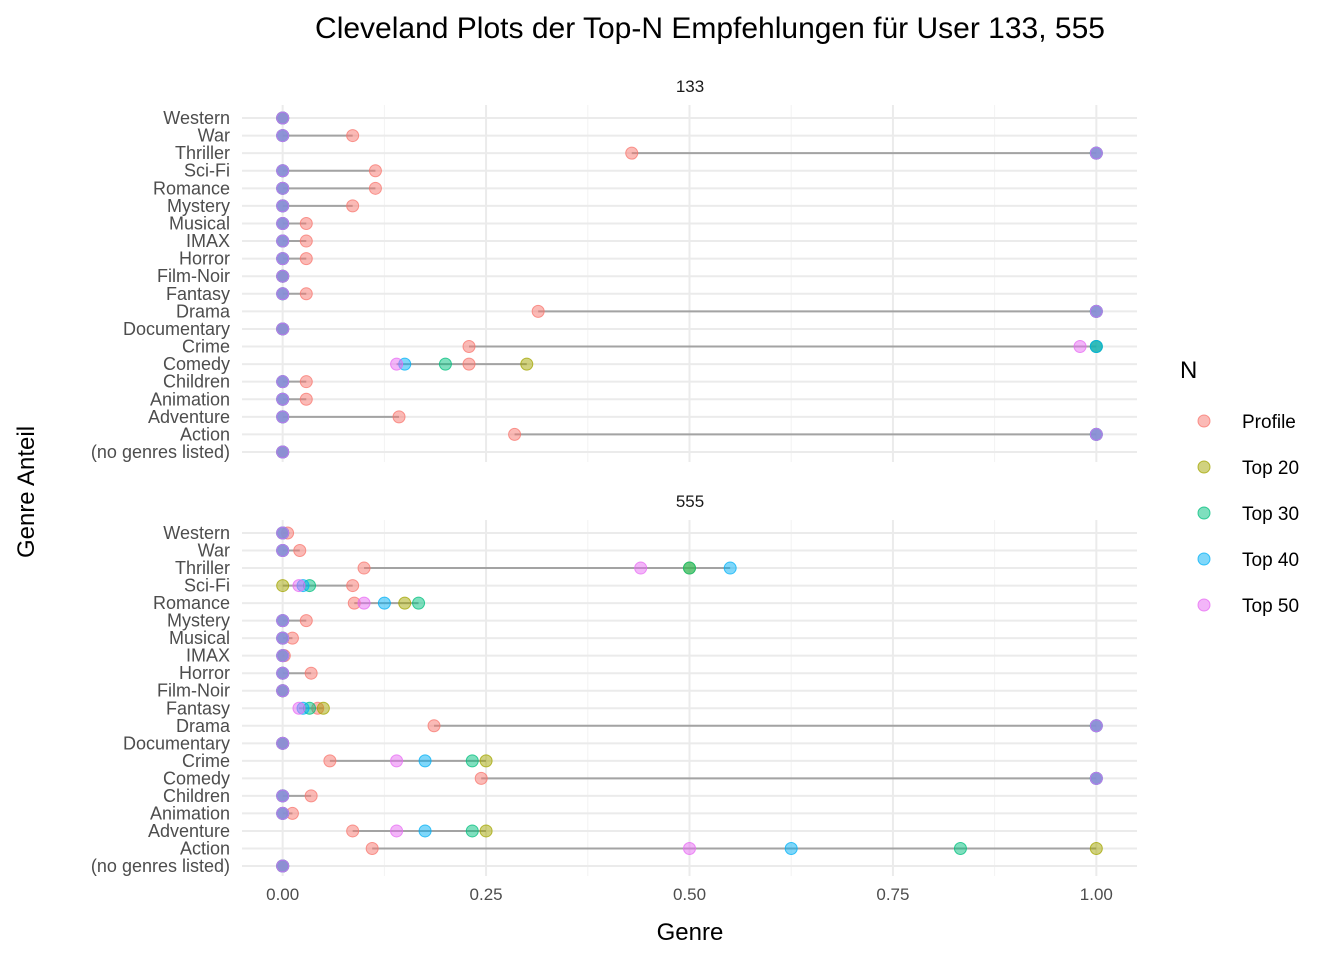 The image size is (1344, 960). I want to click on point-top-30-crime, so click(472, 761).